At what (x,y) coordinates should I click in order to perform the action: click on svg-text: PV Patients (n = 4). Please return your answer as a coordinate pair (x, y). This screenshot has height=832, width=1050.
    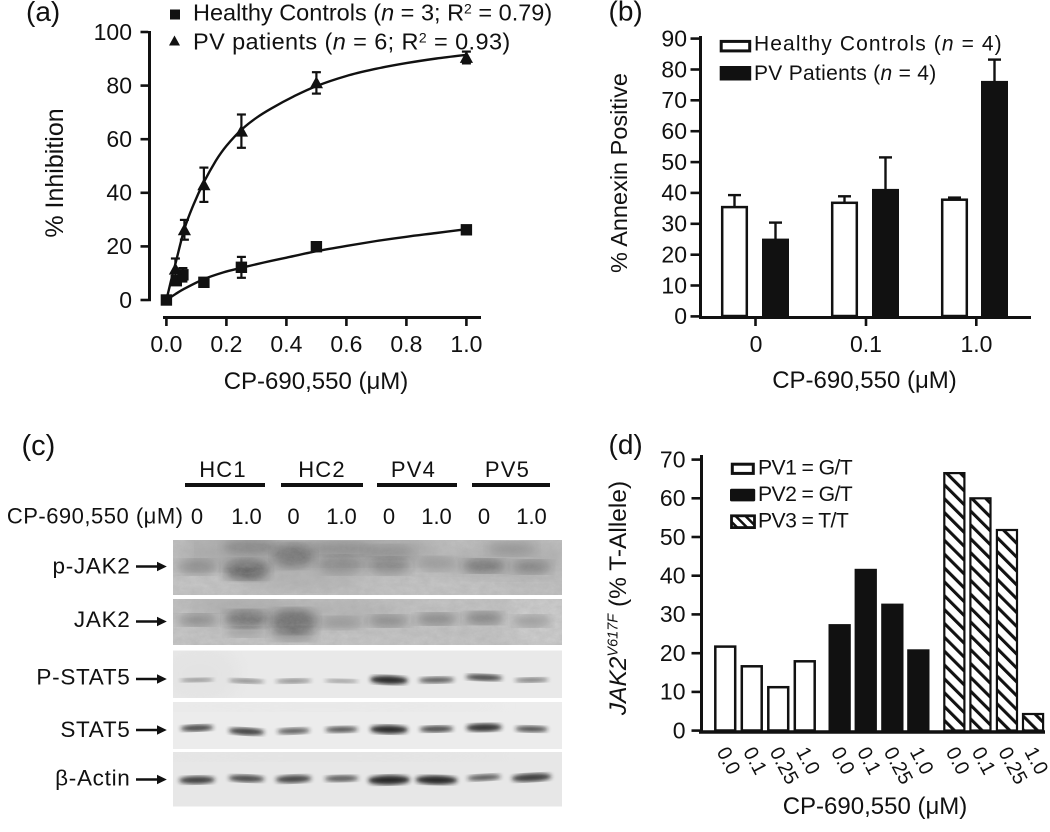
    Looking at the image, I should click on (845, 73).